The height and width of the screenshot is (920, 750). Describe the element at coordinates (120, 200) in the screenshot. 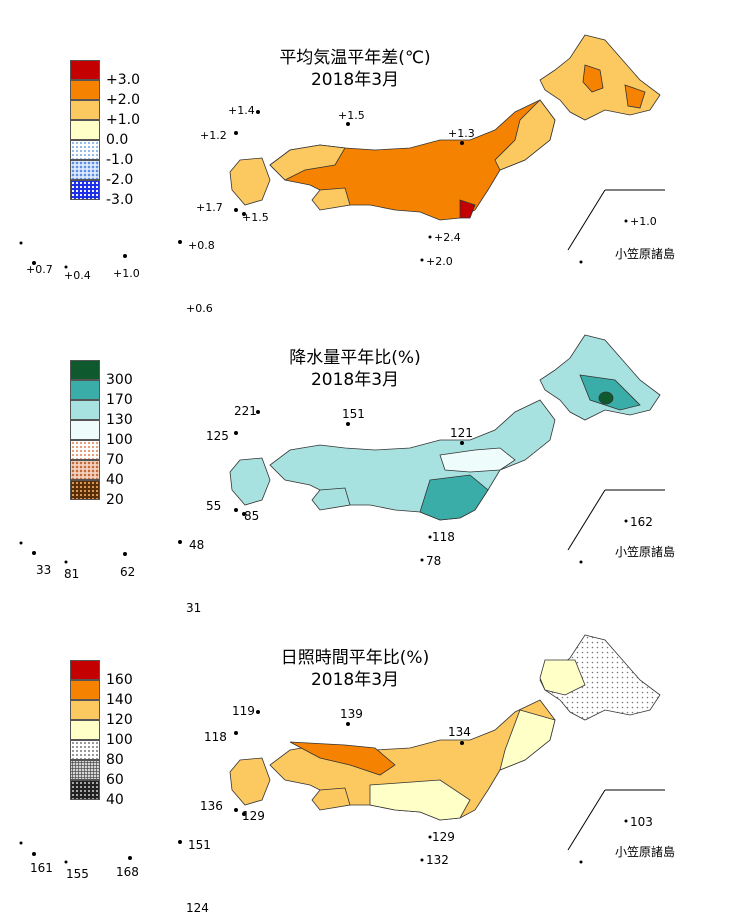

I see `legend-label: -3.0` at that location.